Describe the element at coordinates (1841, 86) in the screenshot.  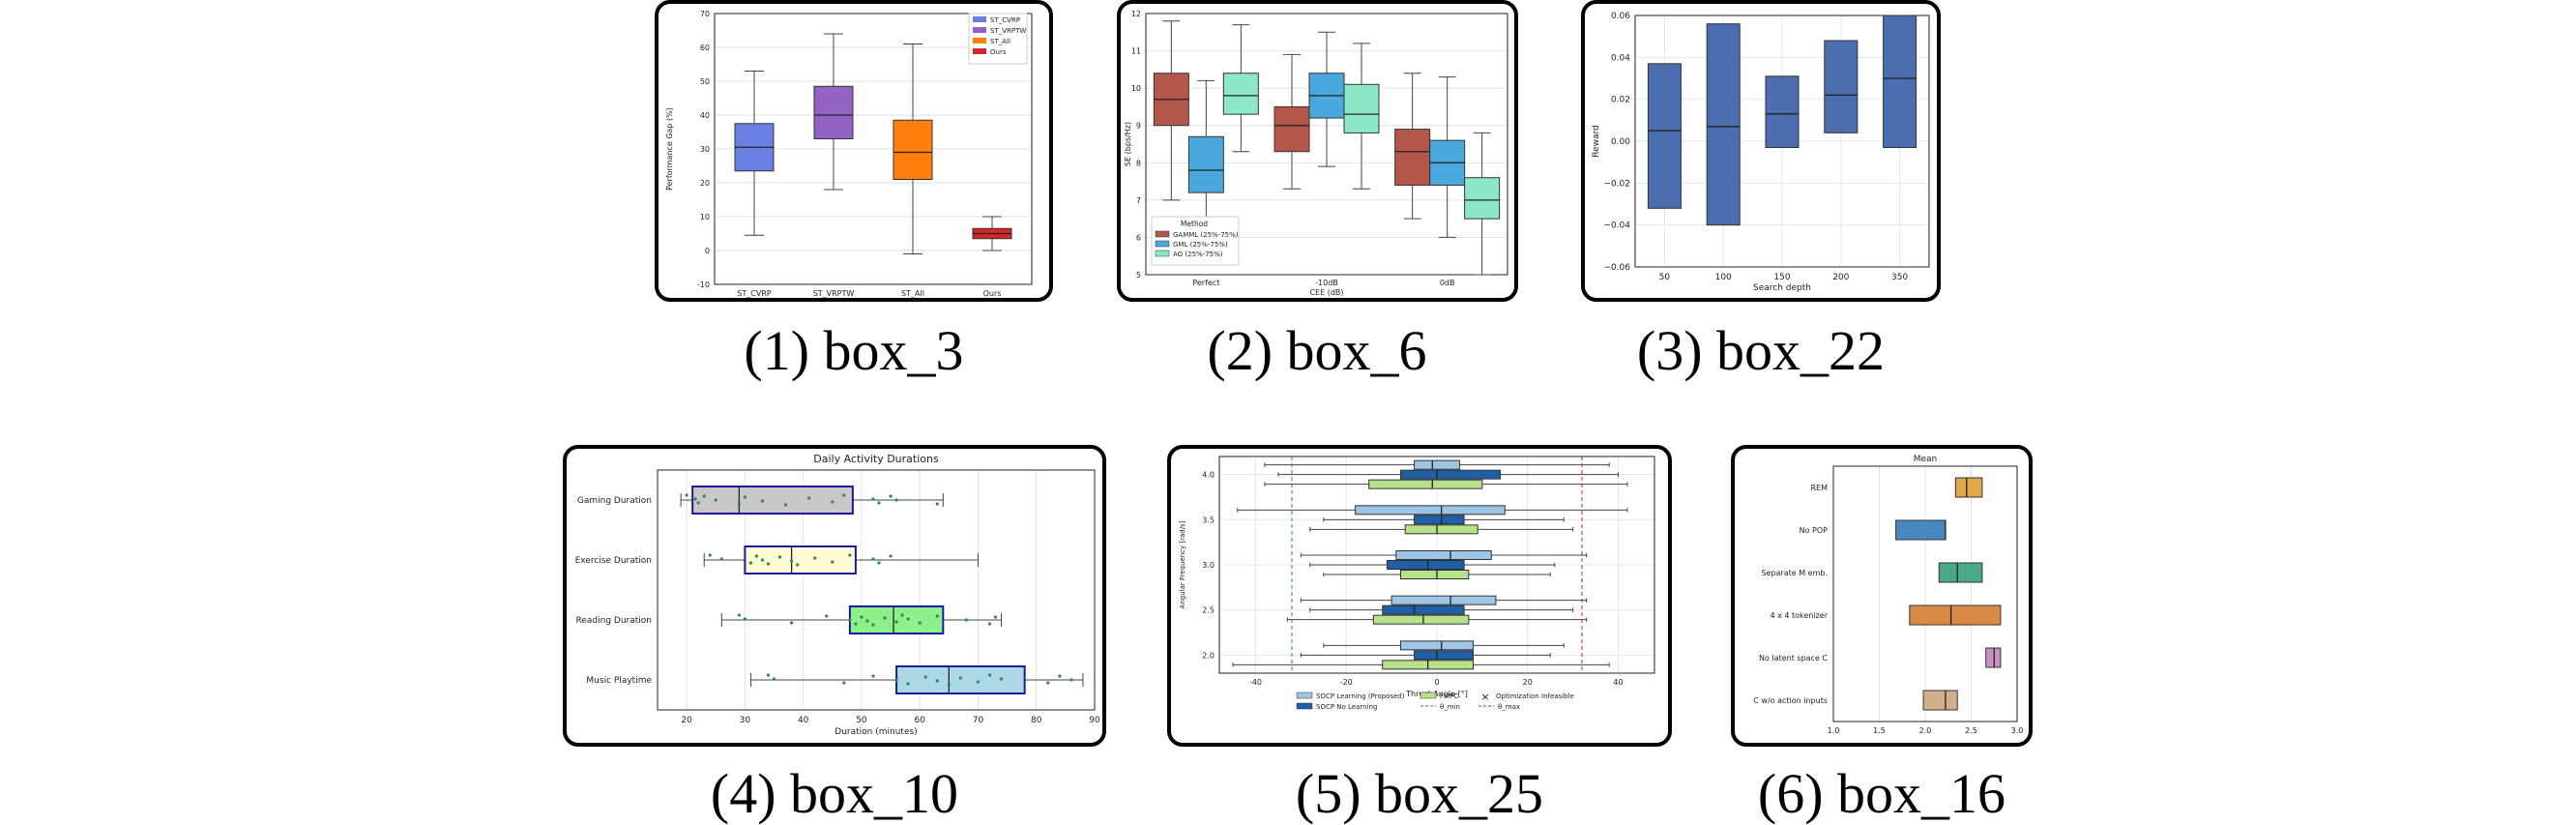
I see `box-depth-200-box` at that location.